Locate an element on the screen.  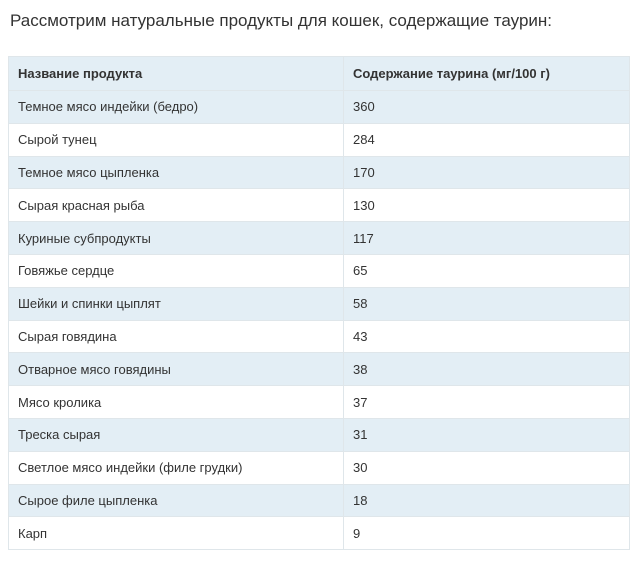
table-row: Темное мясо индейки (бедро) 360 is located at coordinates (319, 107).